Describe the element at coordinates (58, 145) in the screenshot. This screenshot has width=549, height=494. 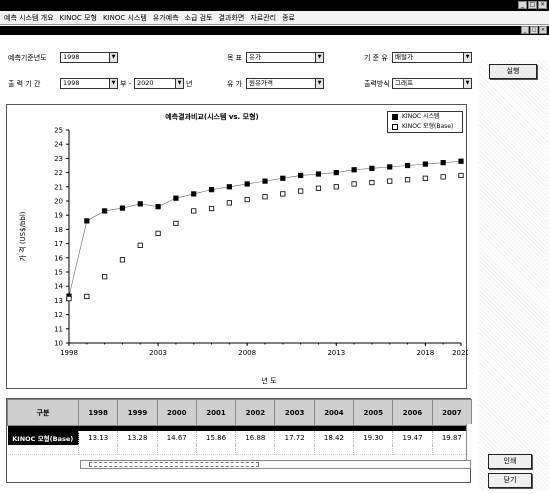
I see `y-tick-label: 24` at that location.